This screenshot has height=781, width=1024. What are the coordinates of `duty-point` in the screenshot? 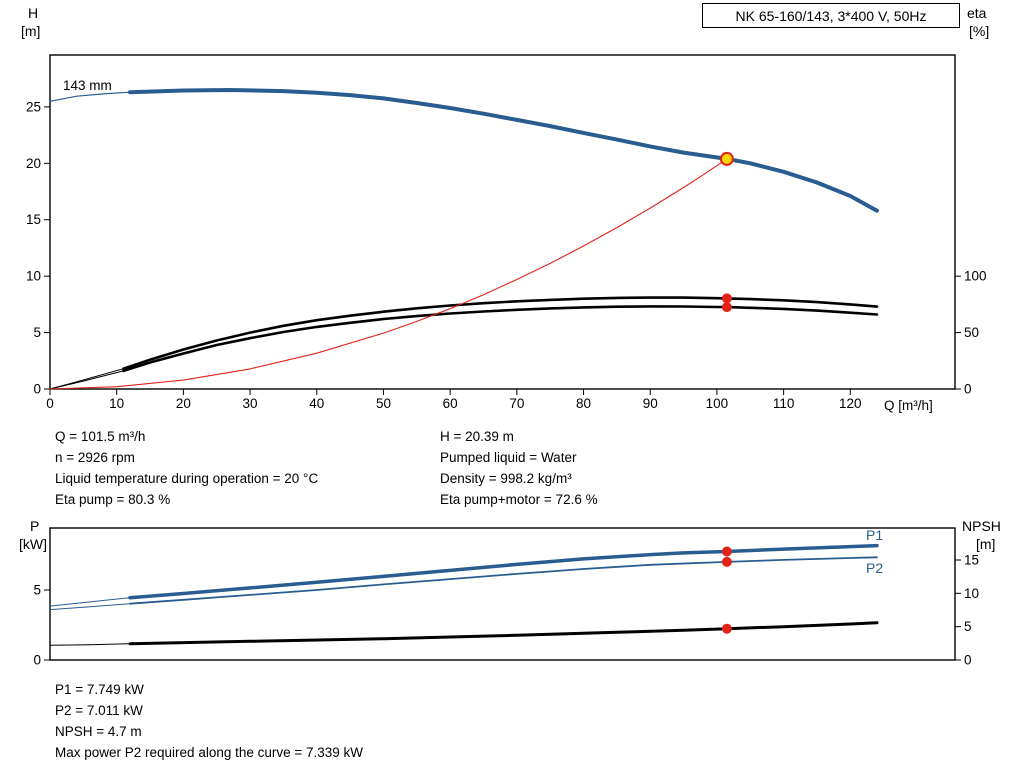 It's located at (726, 158).